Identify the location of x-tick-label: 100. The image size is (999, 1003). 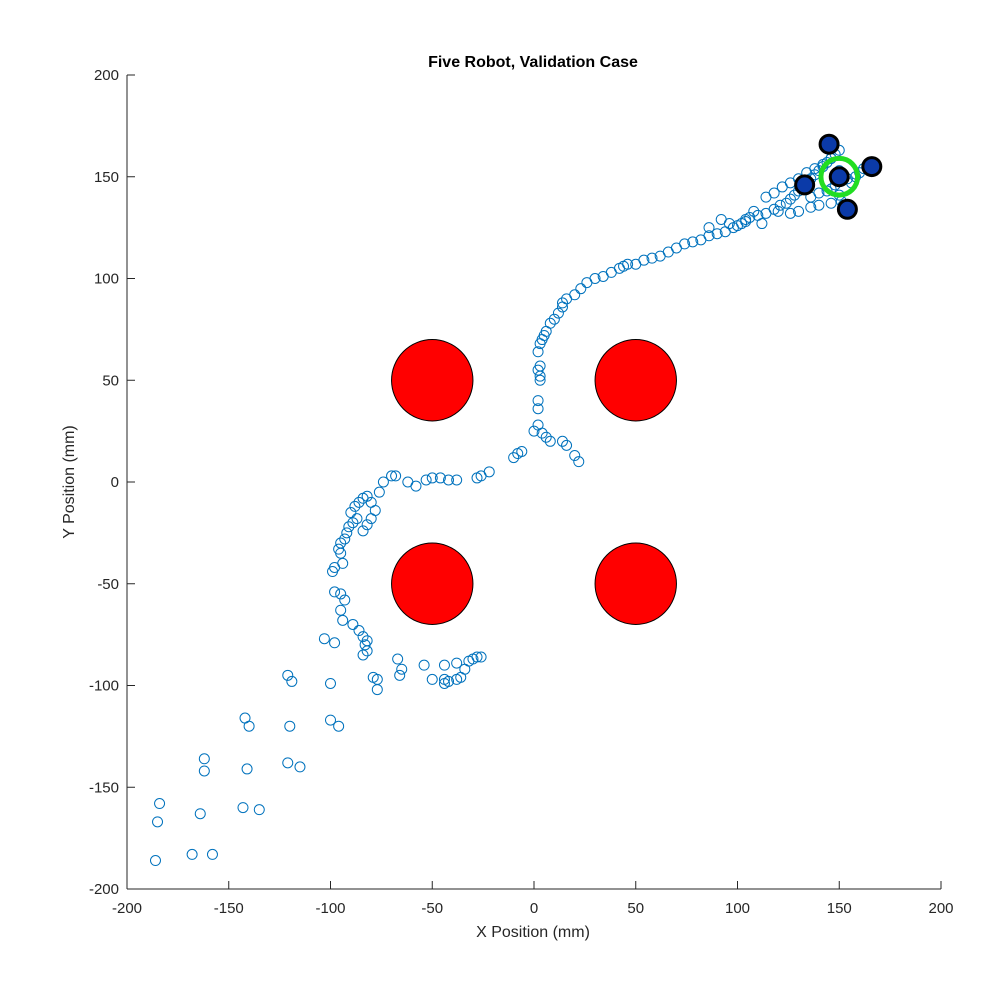
(737, 908).